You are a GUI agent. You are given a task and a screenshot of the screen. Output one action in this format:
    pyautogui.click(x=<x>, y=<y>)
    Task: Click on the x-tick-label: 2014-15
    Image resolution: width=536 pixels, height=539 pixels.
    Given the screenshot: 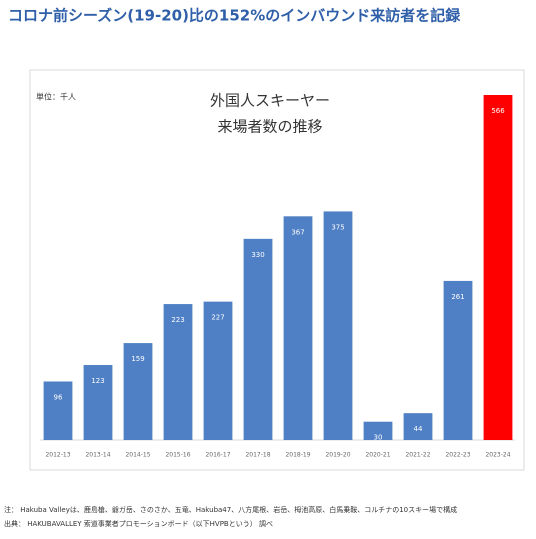 What is the action you would take?
    pyautogui.click(x=137, y=455)
    